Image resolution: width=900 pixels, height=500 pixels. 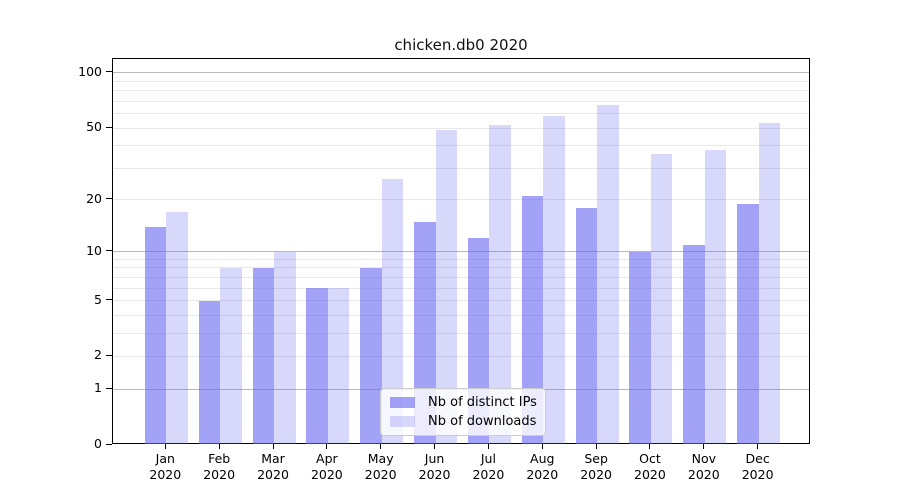 What do you see at coordinates (694, 344) in the screenshot?
I see `bar-distinct-ips-nov` at bounding box center [694, 344].